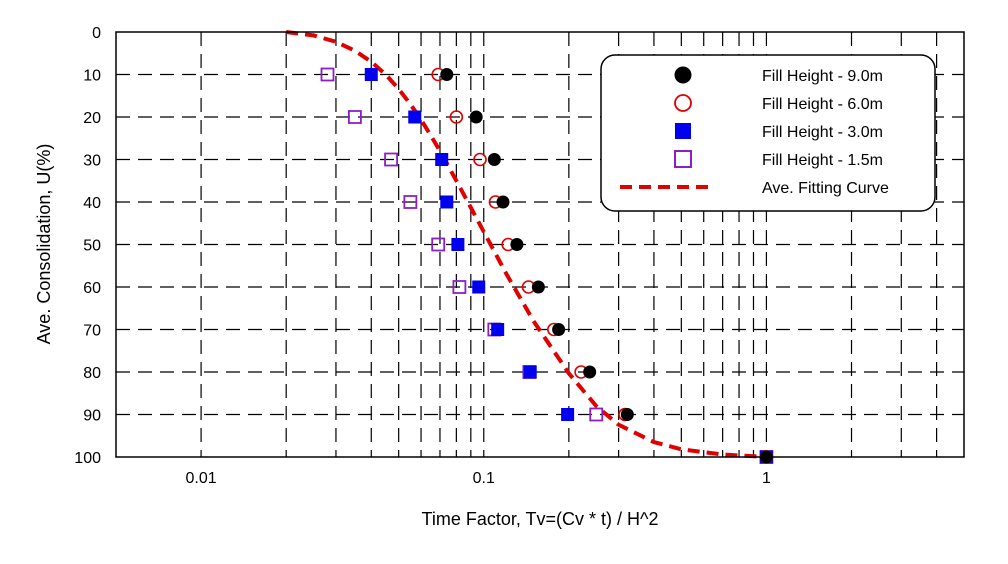 The height and width of the screenshot is (564, 1008). What do you see at coordinates (92, 246) in the screenshot?
I see `y-tick-label-50: 50` at bounding box center [92, 246].